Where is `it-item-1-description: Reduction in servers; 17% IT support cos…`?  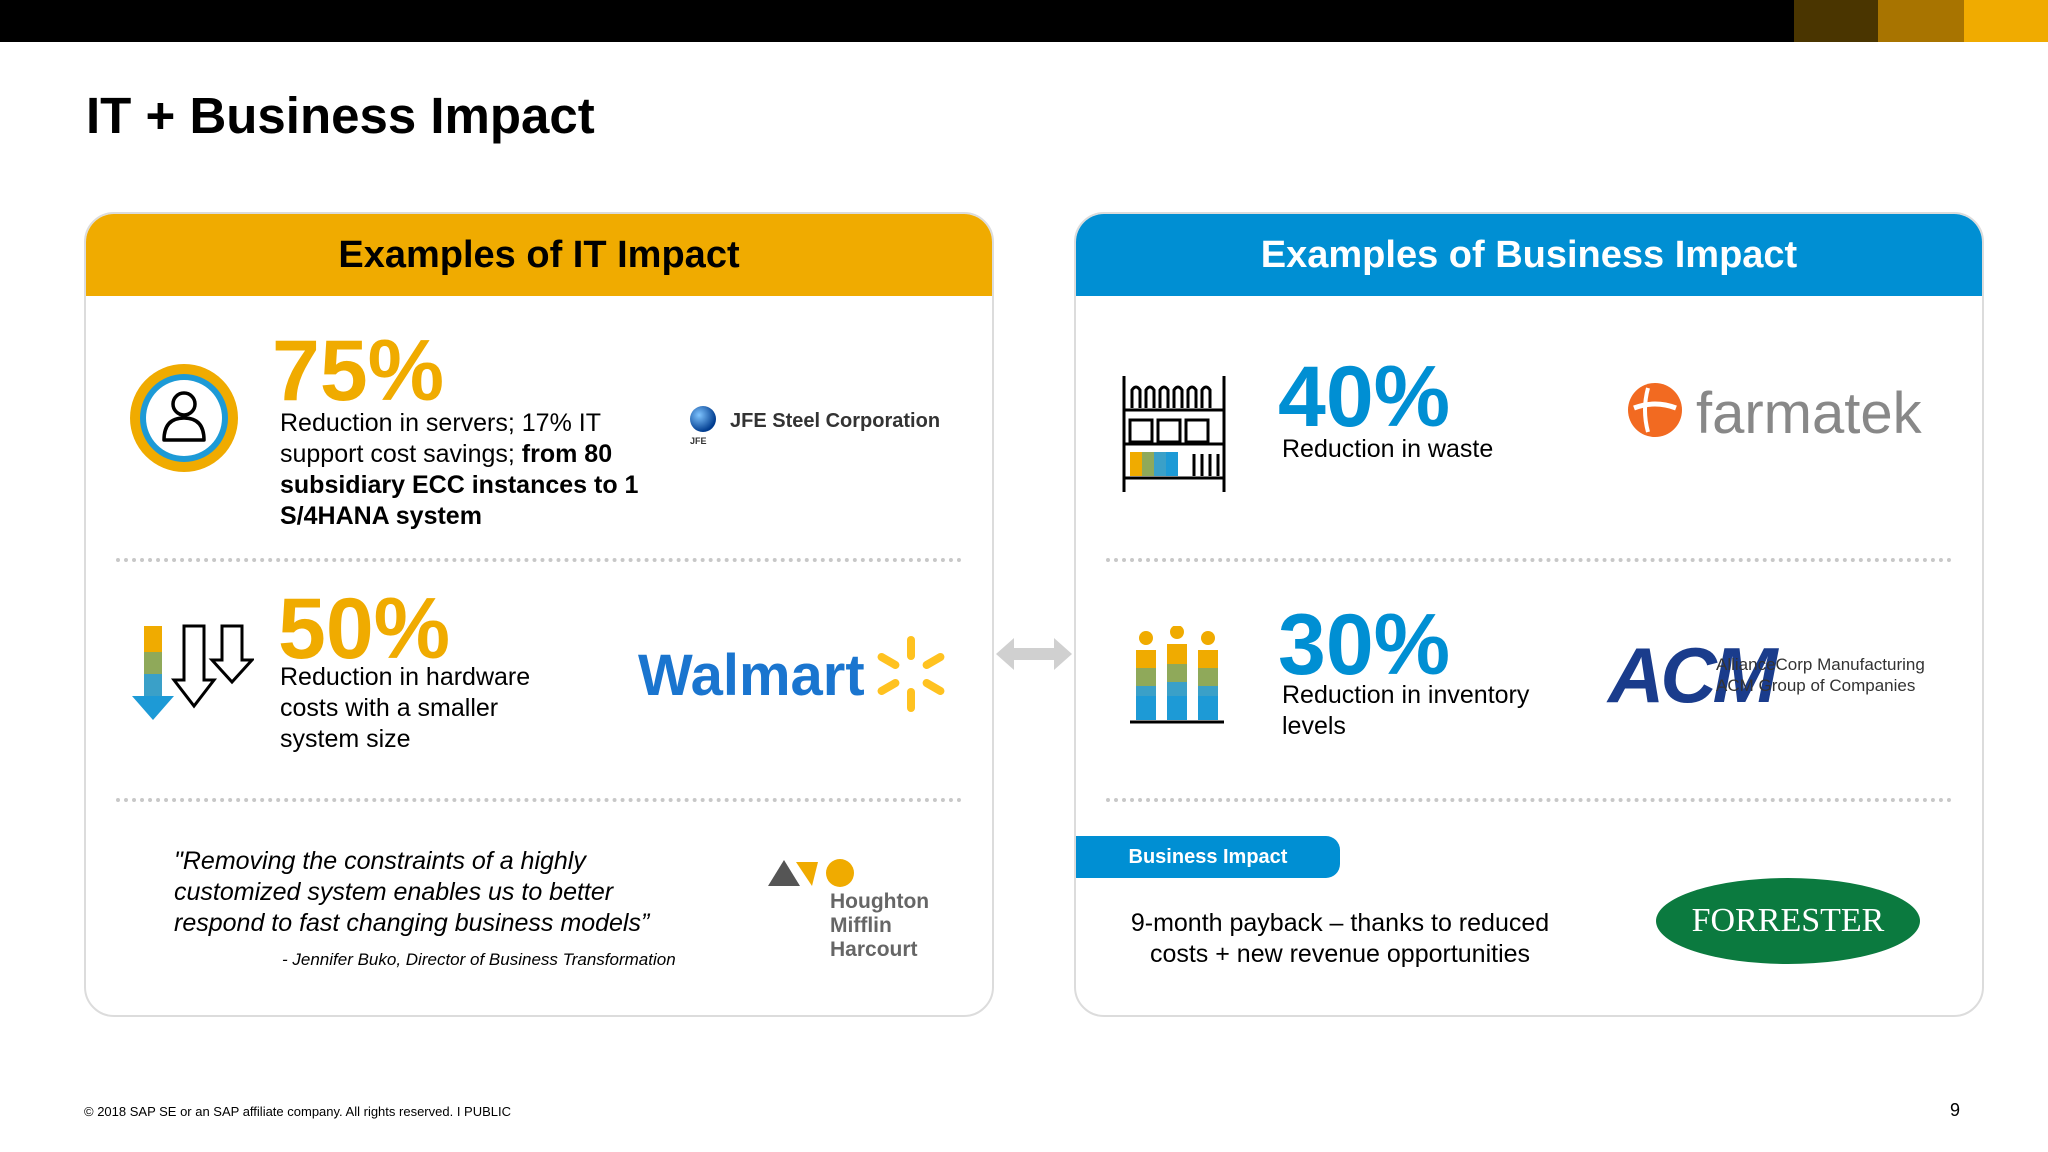 it-item-1-description: Reduction in servers; 17% IT support cos… is located at coordinates (459, 469).